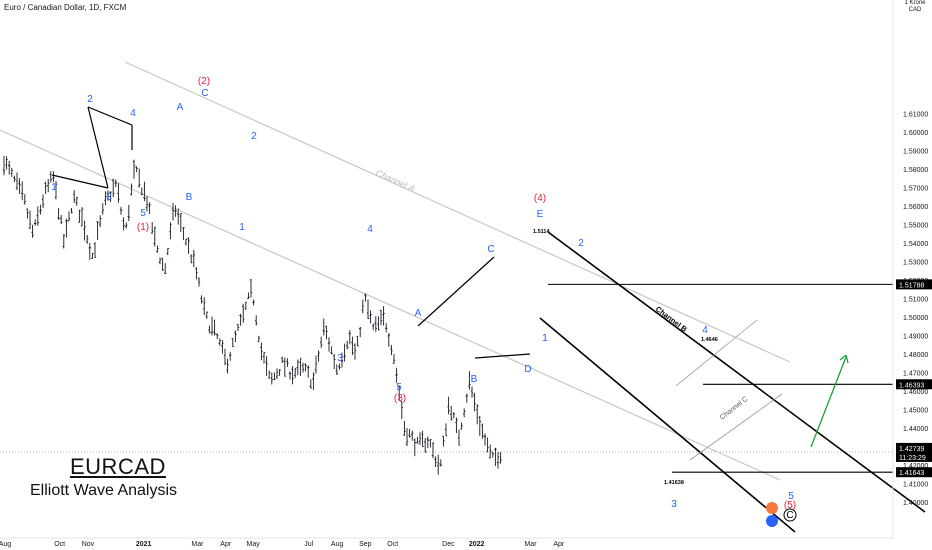 The width and height of the screenshot is (932, 550). What do you see at coordinates (915, 392) in the screenshot?
I see `price-tick-label: 1.46000` at bounding box center [915, 392].